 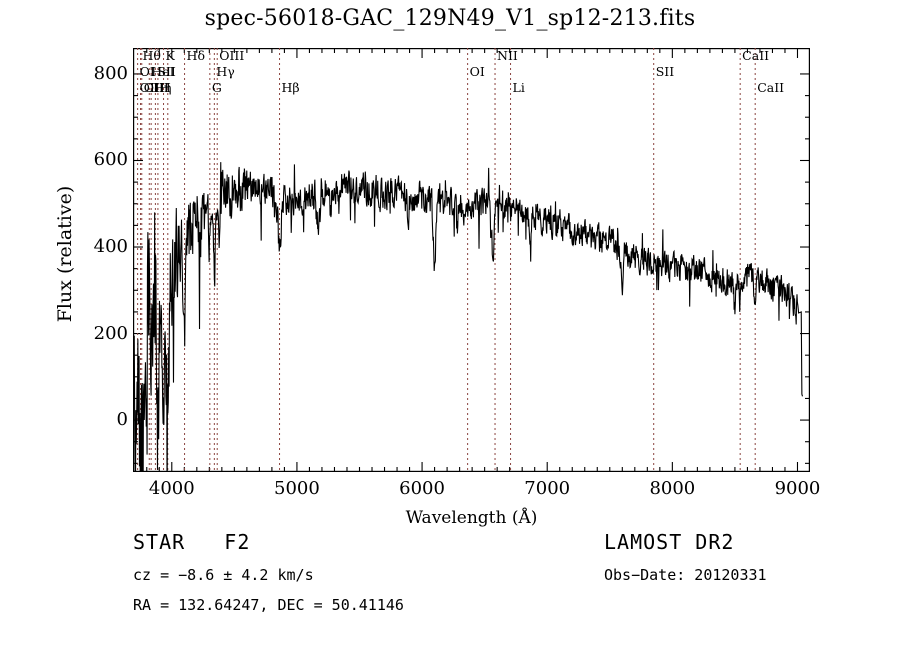 What do you see at coordinates (170, 55) in the screenshot?
I see `spectral-line-label: K` at bounding box center [170, 55].